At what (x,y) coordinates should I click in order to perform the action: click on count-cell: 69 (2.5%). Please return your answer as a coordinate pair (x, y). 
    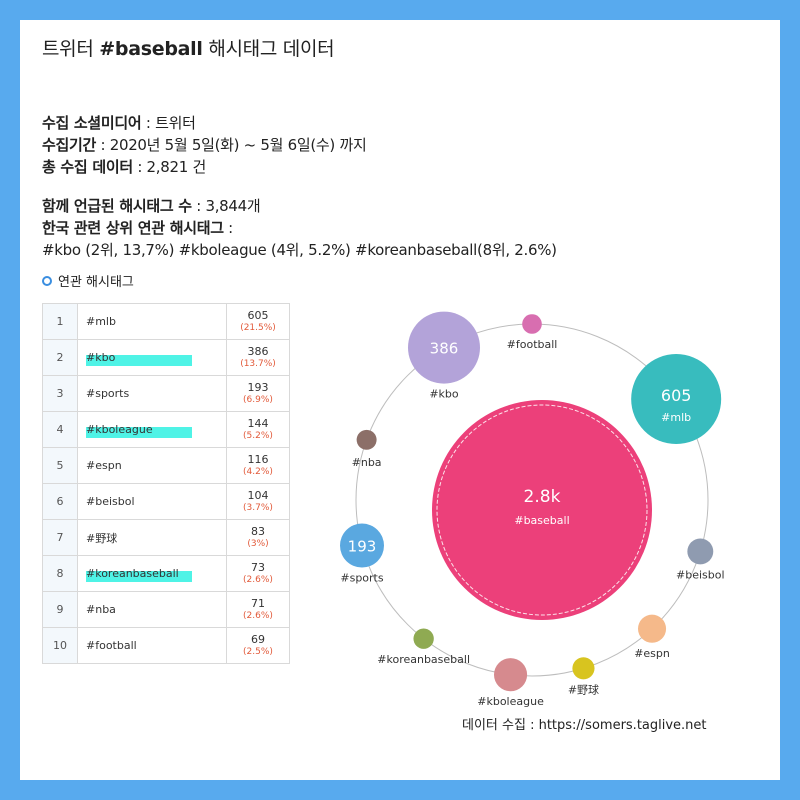
    Looking at the image, I should click on (258, 645).